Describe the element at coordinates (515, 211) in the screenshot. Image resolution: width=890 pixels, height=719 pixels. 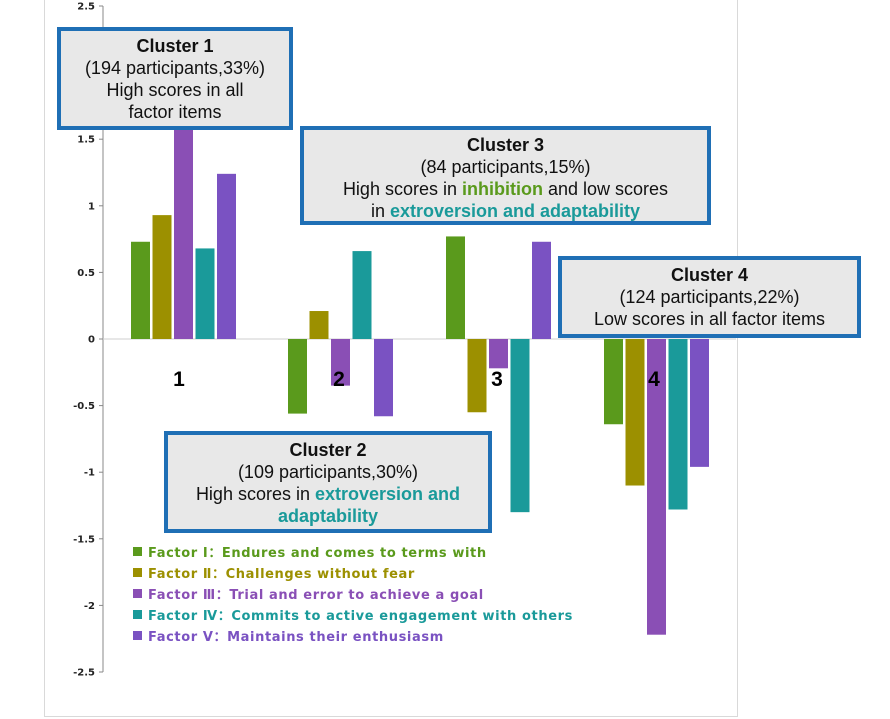
I see `cluster-3-highlight-extroversion: extroversion and adaptability` at that location.